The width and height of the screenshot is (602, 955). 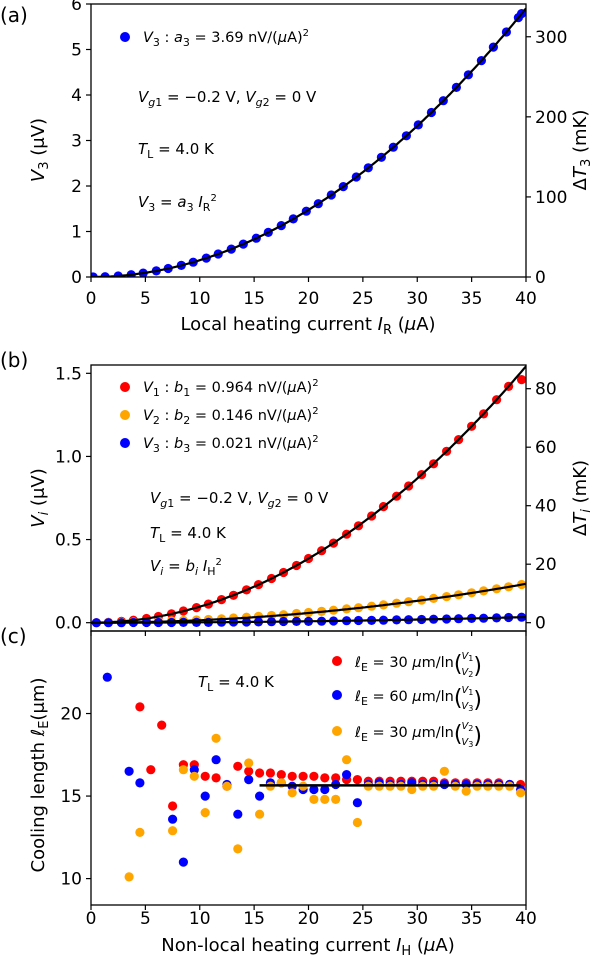 What do you see at coordinates (546, 507) in the screenshot?
I see `y2tick-label: 40` at bounding box center [546, 507].